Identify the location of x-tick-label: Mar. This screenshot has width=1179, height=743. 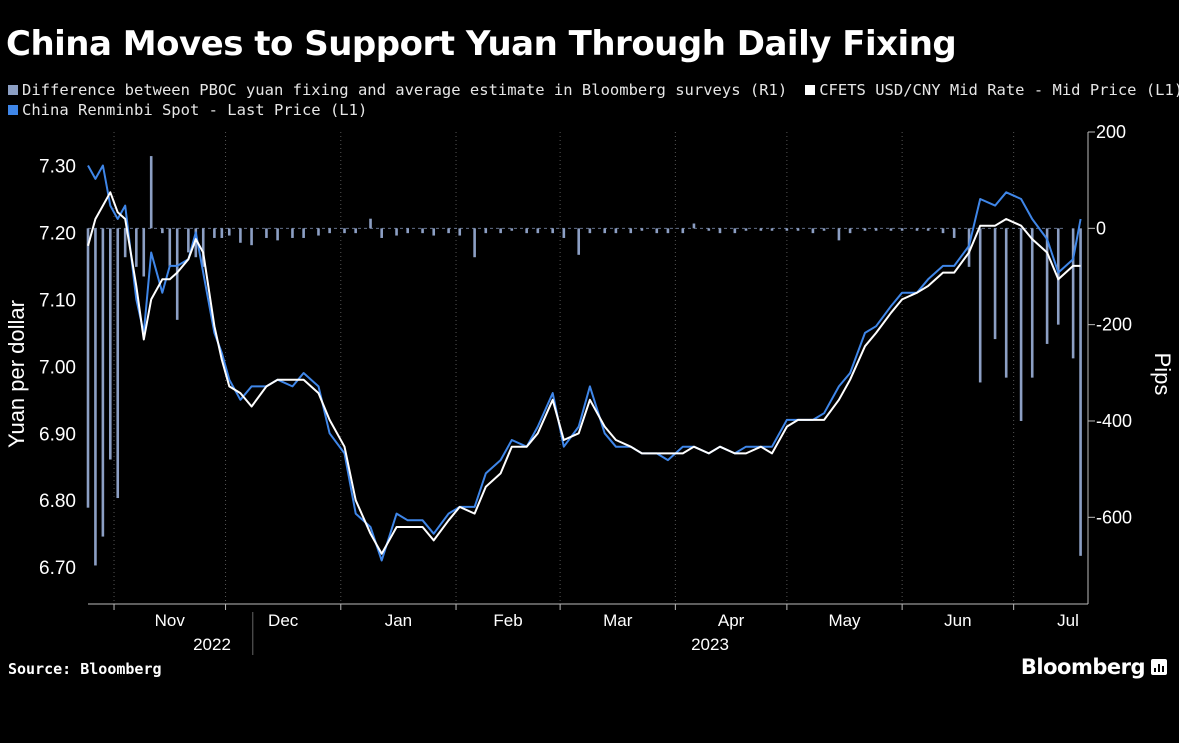
(618, 620).